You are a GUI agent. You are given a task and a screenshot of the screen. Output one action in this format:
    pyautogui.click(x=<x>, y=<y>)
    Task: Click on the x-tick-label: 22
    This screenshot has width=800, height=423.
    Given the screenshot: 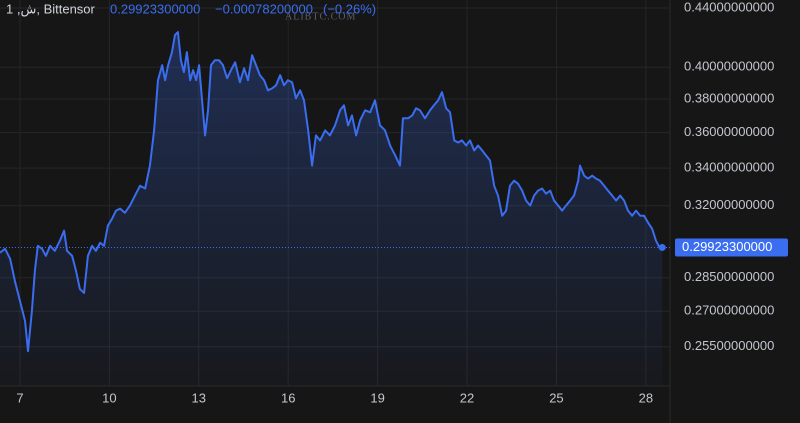 What is the action you would take?
    pyautogui.click(x=467, y=397)
    